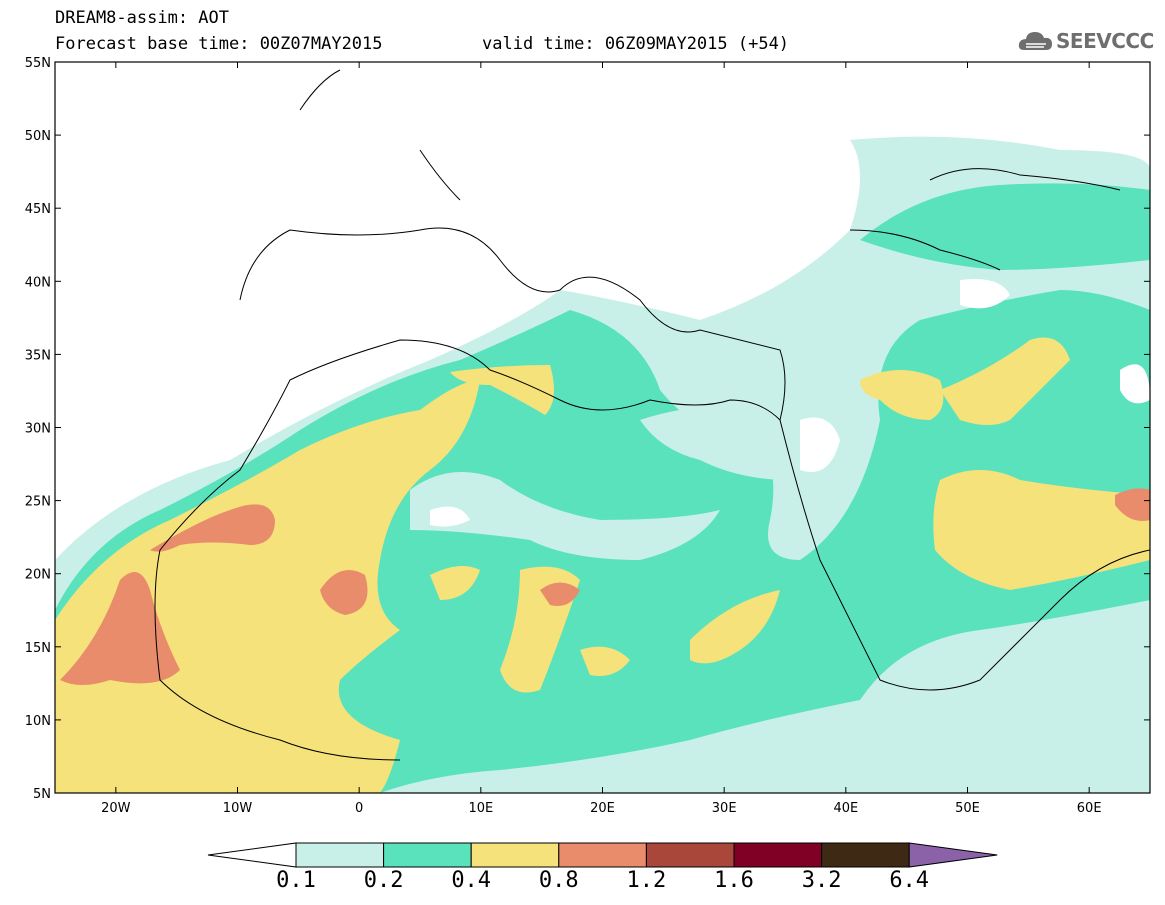 The height and width of the screenshot is (905, 1165). Describe the element at coordinates (560, 594) in the screenshot. I see `aot-band-0.8-chad` at that location.